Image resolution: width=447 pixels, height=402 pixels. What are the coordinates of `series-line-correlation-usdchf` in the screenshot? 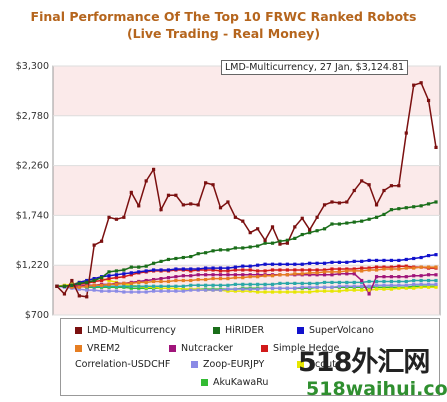 It's located at (246, 283).